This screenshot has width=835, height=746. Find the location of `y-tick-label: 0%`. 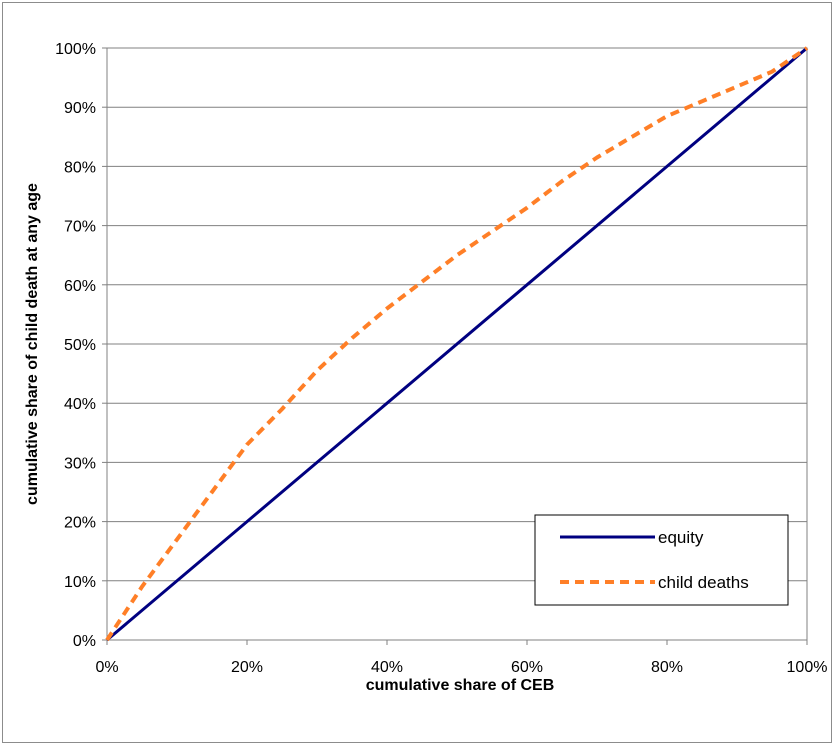

y-tick-label: 0% is located at coordinates (84, 641).